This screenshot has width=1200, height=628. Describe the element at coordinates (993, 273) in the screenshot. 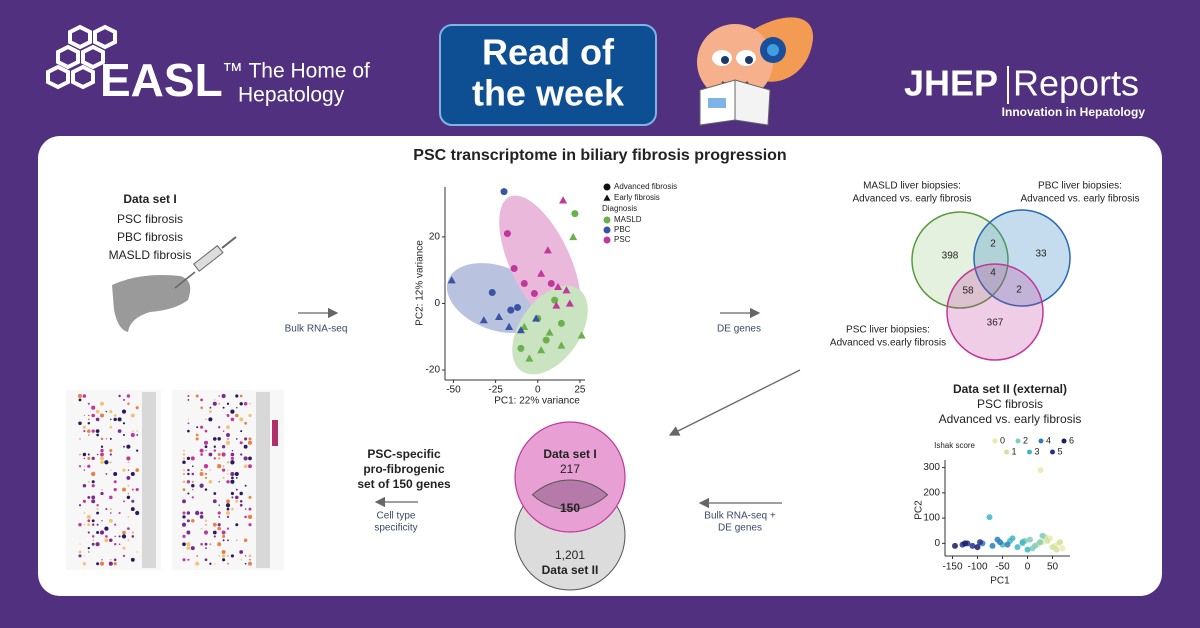

I see `venn-count: 4` at that location.